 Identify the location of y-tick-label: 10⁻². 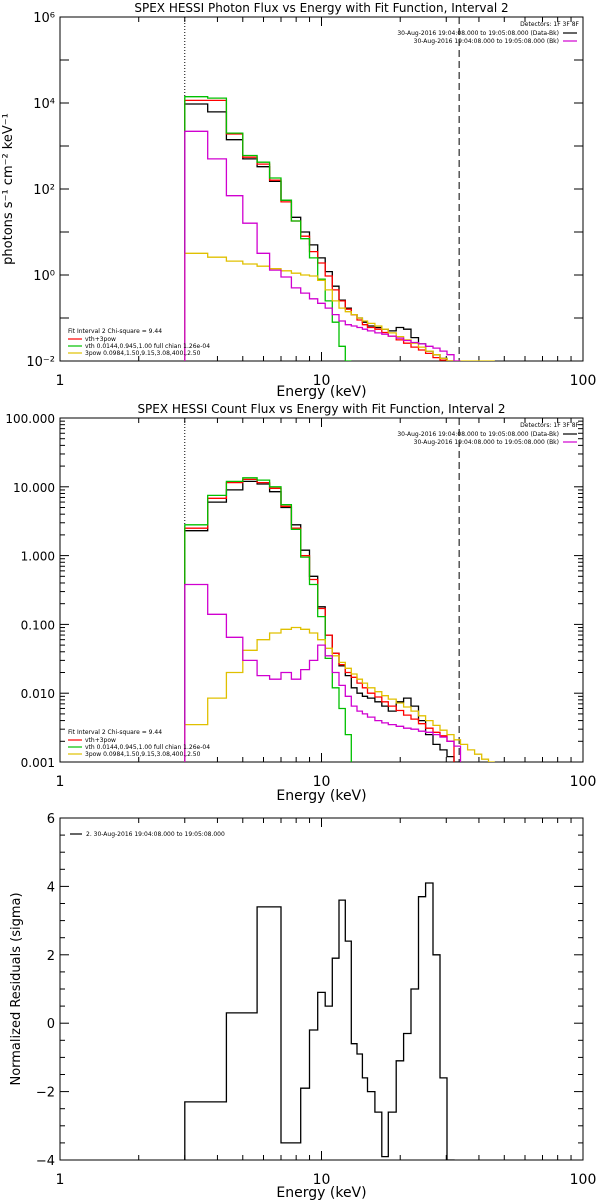
(40, 362).